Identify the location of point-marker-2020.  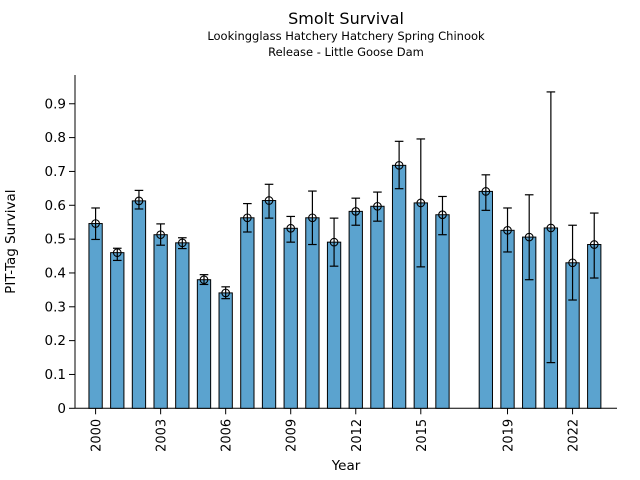
(529, 237).